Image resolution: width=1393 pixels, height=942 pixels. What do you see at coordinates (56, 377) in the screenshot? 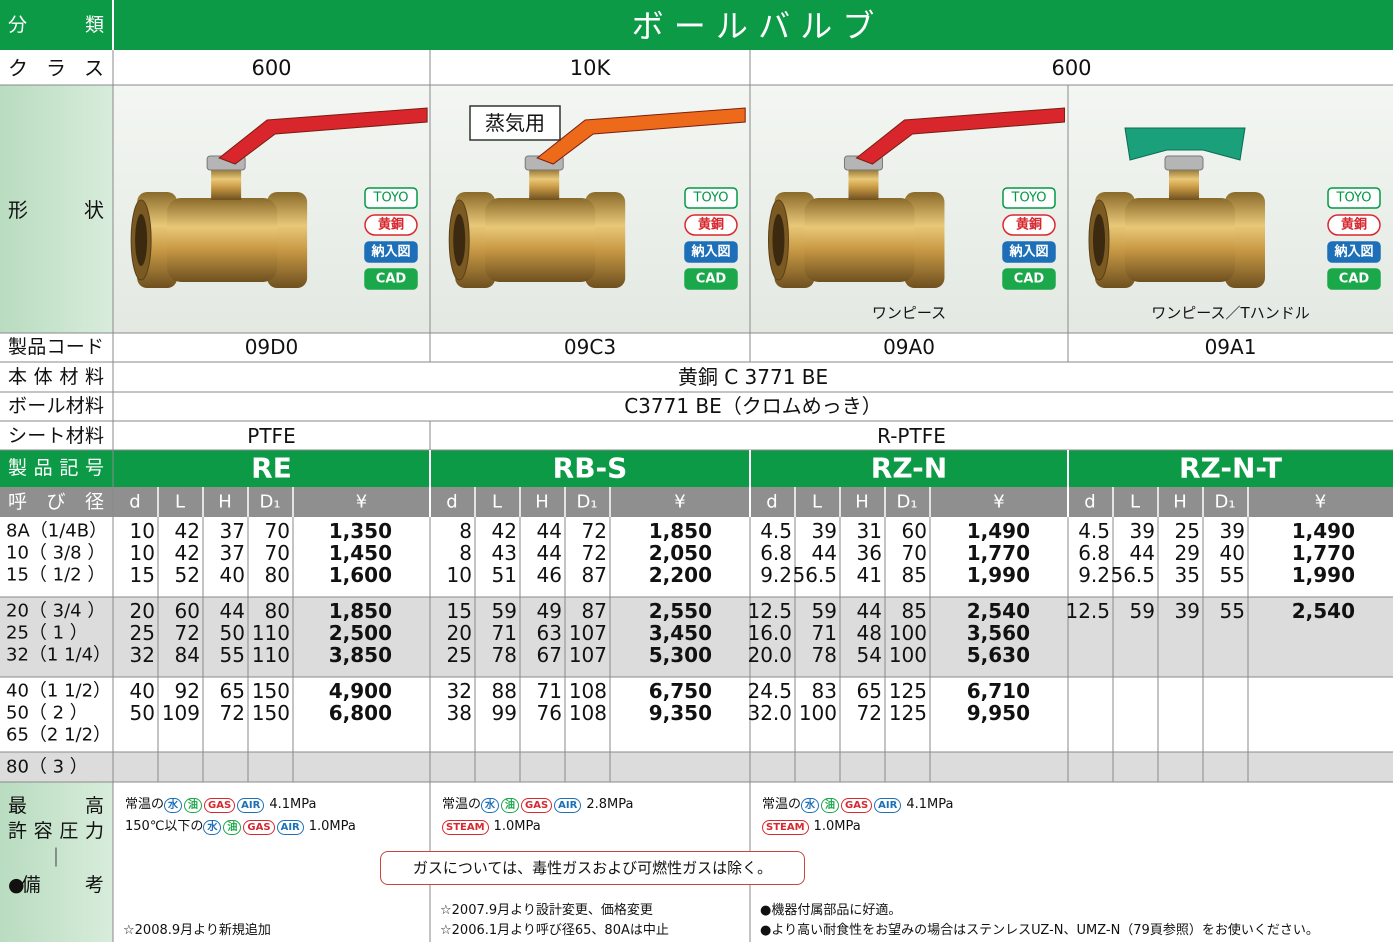
I see `row-label: 本 体 材 料` at bounding box center [56, 377].